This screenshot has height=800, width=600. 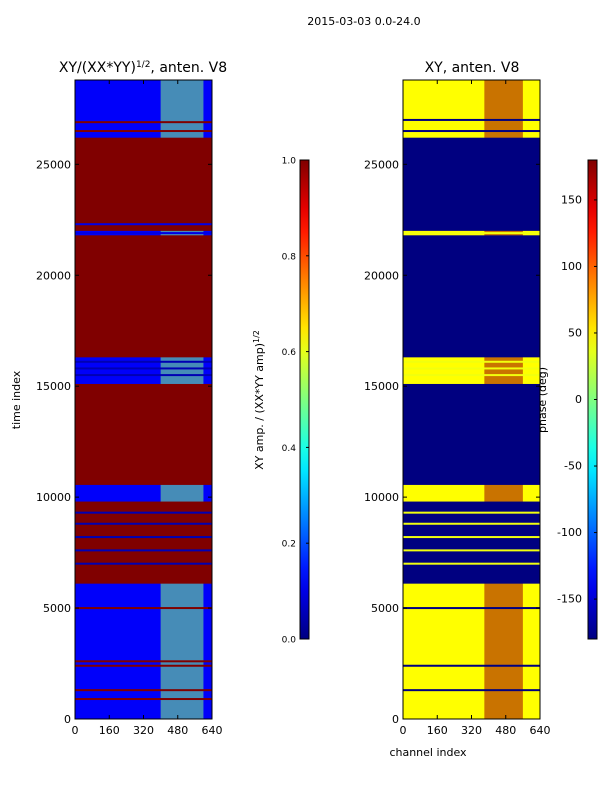 What do you see at coordinates (569, 532) in the screenshot?
I see `colorbar-tick-label: -100` at bounding box center [569, 532].